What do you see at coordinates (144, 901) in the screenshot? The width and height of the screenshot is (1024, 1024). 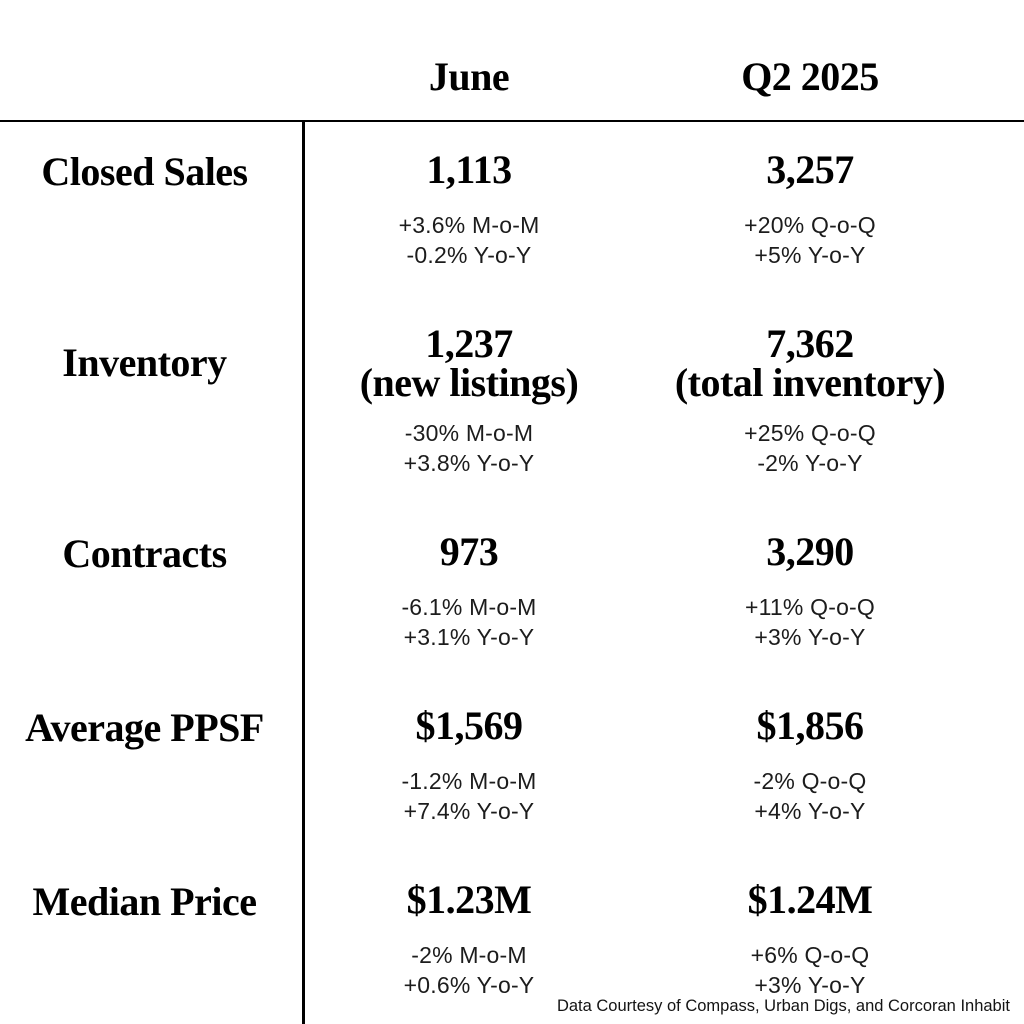 I see `row-label-median-price: Median Price` at bounding box center [144, 901].